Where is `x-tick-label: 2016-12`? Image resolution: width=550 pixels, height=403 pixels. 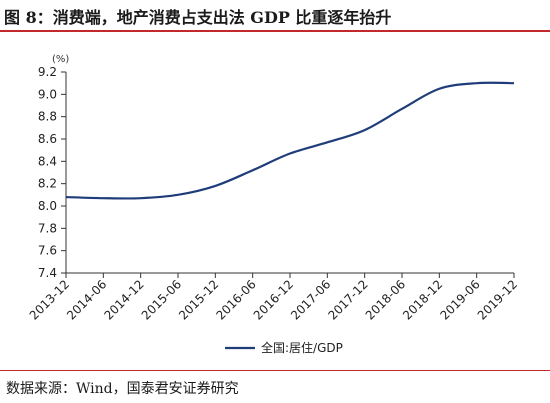
x-tick-label: 2016-12 is located at coordinates (273, 299).